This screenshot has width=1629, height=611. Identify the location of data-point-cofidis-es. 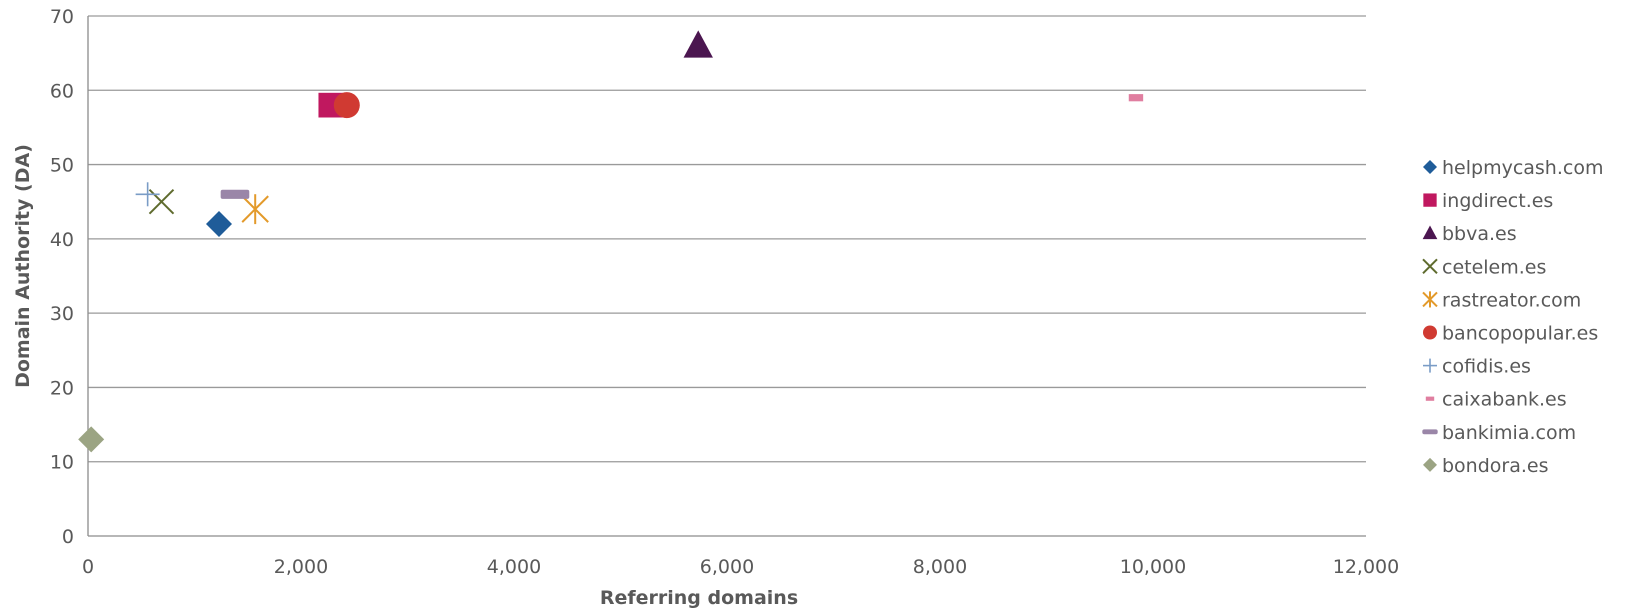
(147, 194).